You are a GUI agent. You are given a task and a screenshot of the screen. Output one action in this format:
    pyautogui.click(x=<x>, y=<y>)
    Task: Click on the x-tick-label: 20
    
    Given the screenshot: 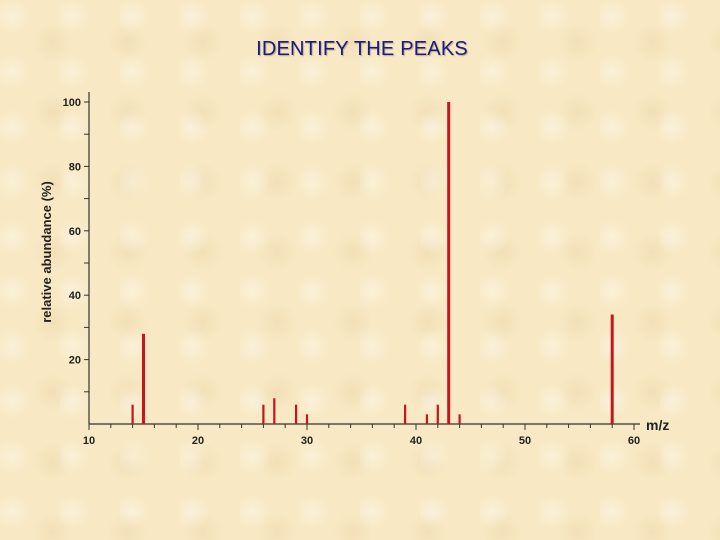 What is the action you would take?
    pyautogui.click(x=198, y=441)
    